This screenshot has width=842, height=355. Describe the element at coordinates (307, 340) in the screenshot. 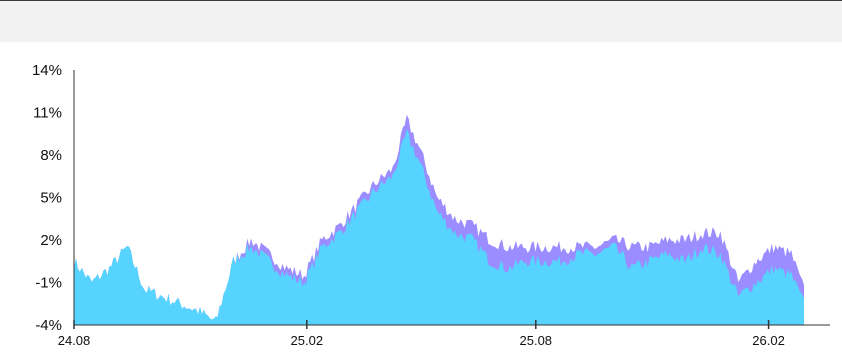

I see `x-tick-label: 25.02` at that location.